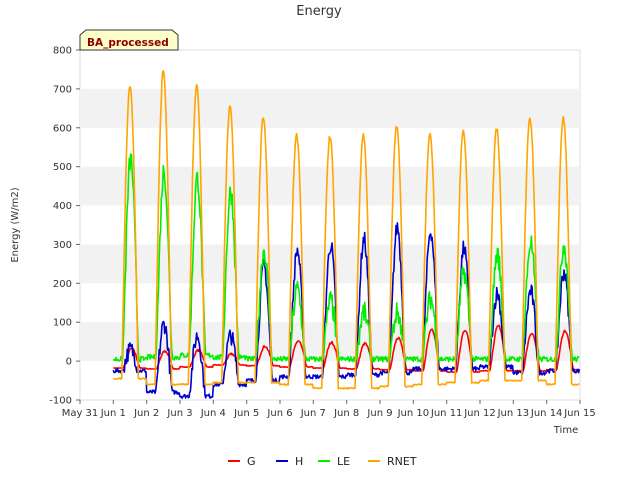 The height and width of the screenshot is (480, 640). I want to click on y-tick-label: 200, so click(62, 284).